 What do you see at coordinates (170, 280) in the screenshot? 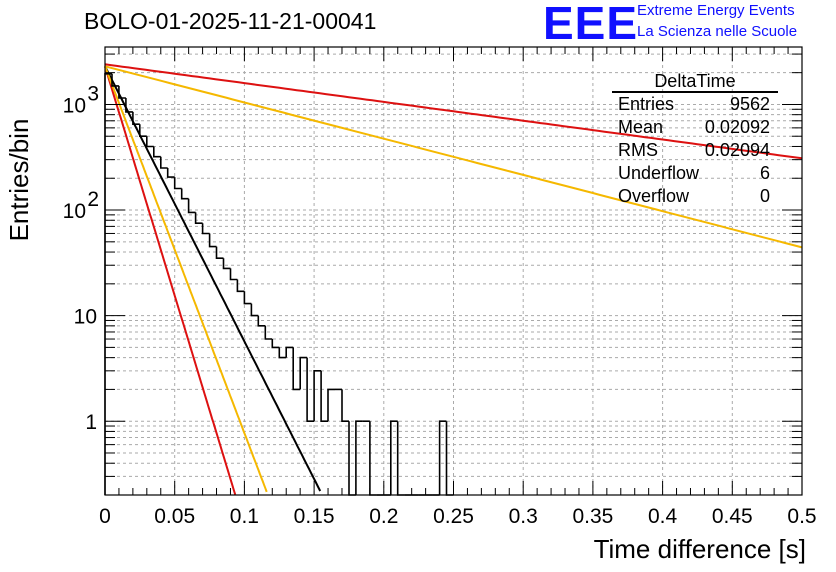
I see `curve-red-steep` at bounding box center [170, 280].